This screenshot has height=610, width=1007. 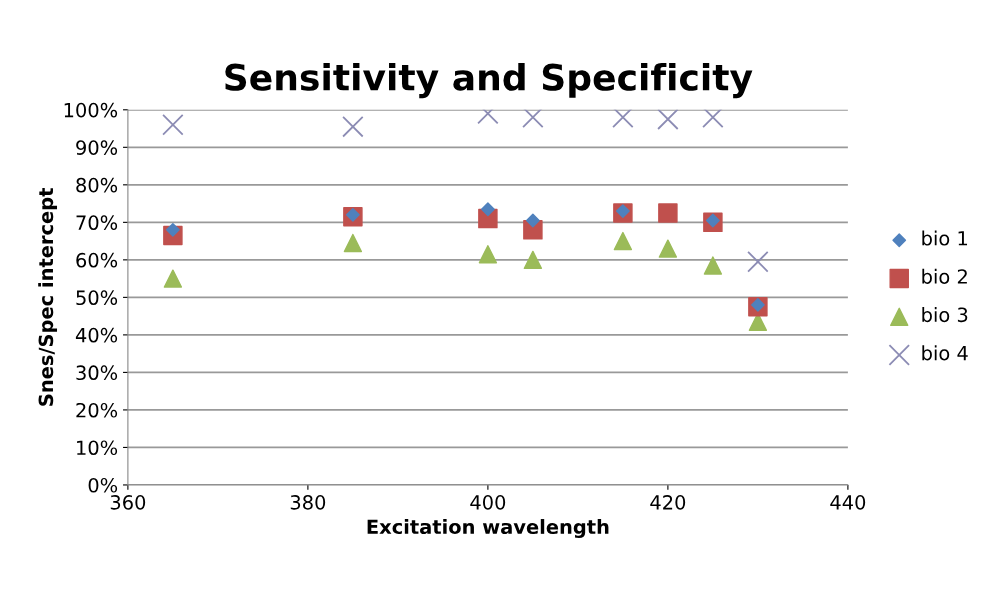 What do you see at coordinates (97, 223) in the screenshot?
I see `y-tick-label: 70%` at bounding box center [97, 223].